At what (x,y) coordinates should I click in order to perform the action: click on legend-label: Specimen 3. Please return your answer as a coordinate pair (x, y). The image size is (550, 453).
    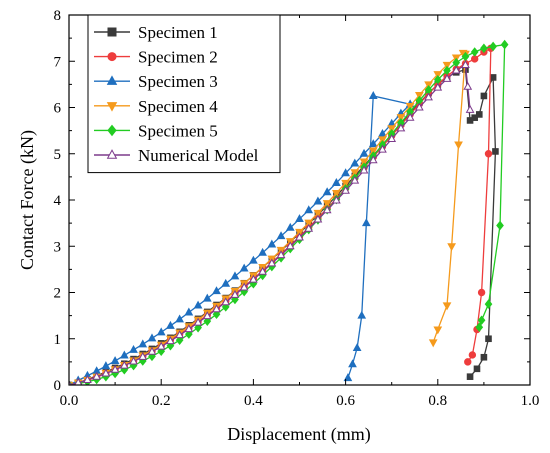
    Looking at the image, I should click on (178, 81).